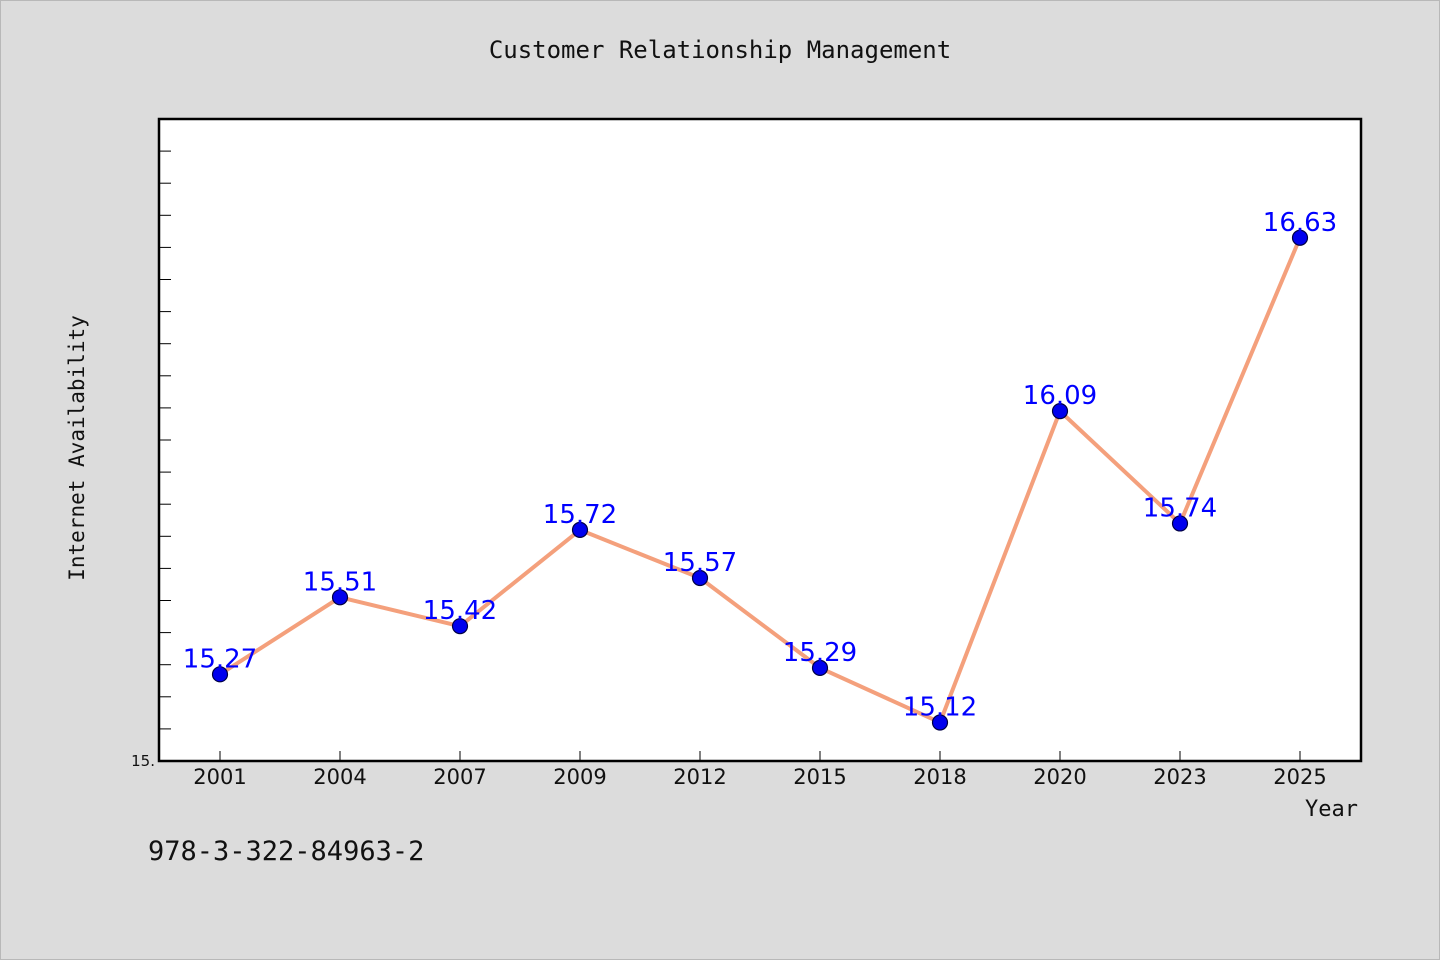  What do you see at coordinates (580, 515) in the screenshot?
I see `data-label: 15.72` at bounding box center [580, 515].